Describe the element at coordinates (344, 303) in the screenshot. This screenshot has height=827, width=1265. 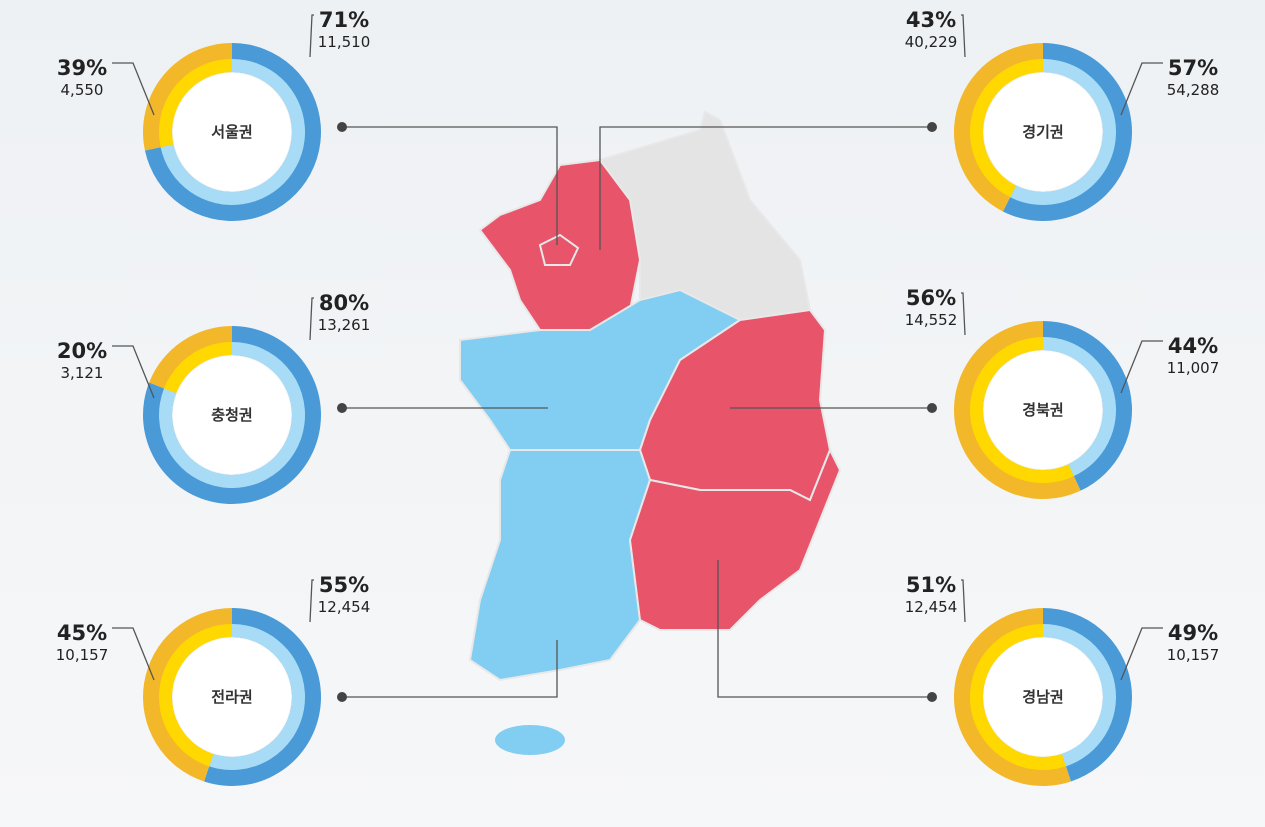
I see `percent-label: 80%` at that location.